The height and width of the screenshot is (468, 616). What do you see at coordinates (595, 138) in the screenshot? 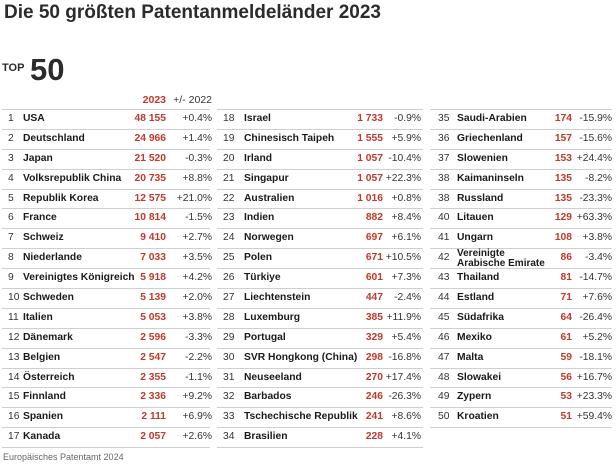
I see `change-cell: -15.6%` at bounding box center [595, 138].